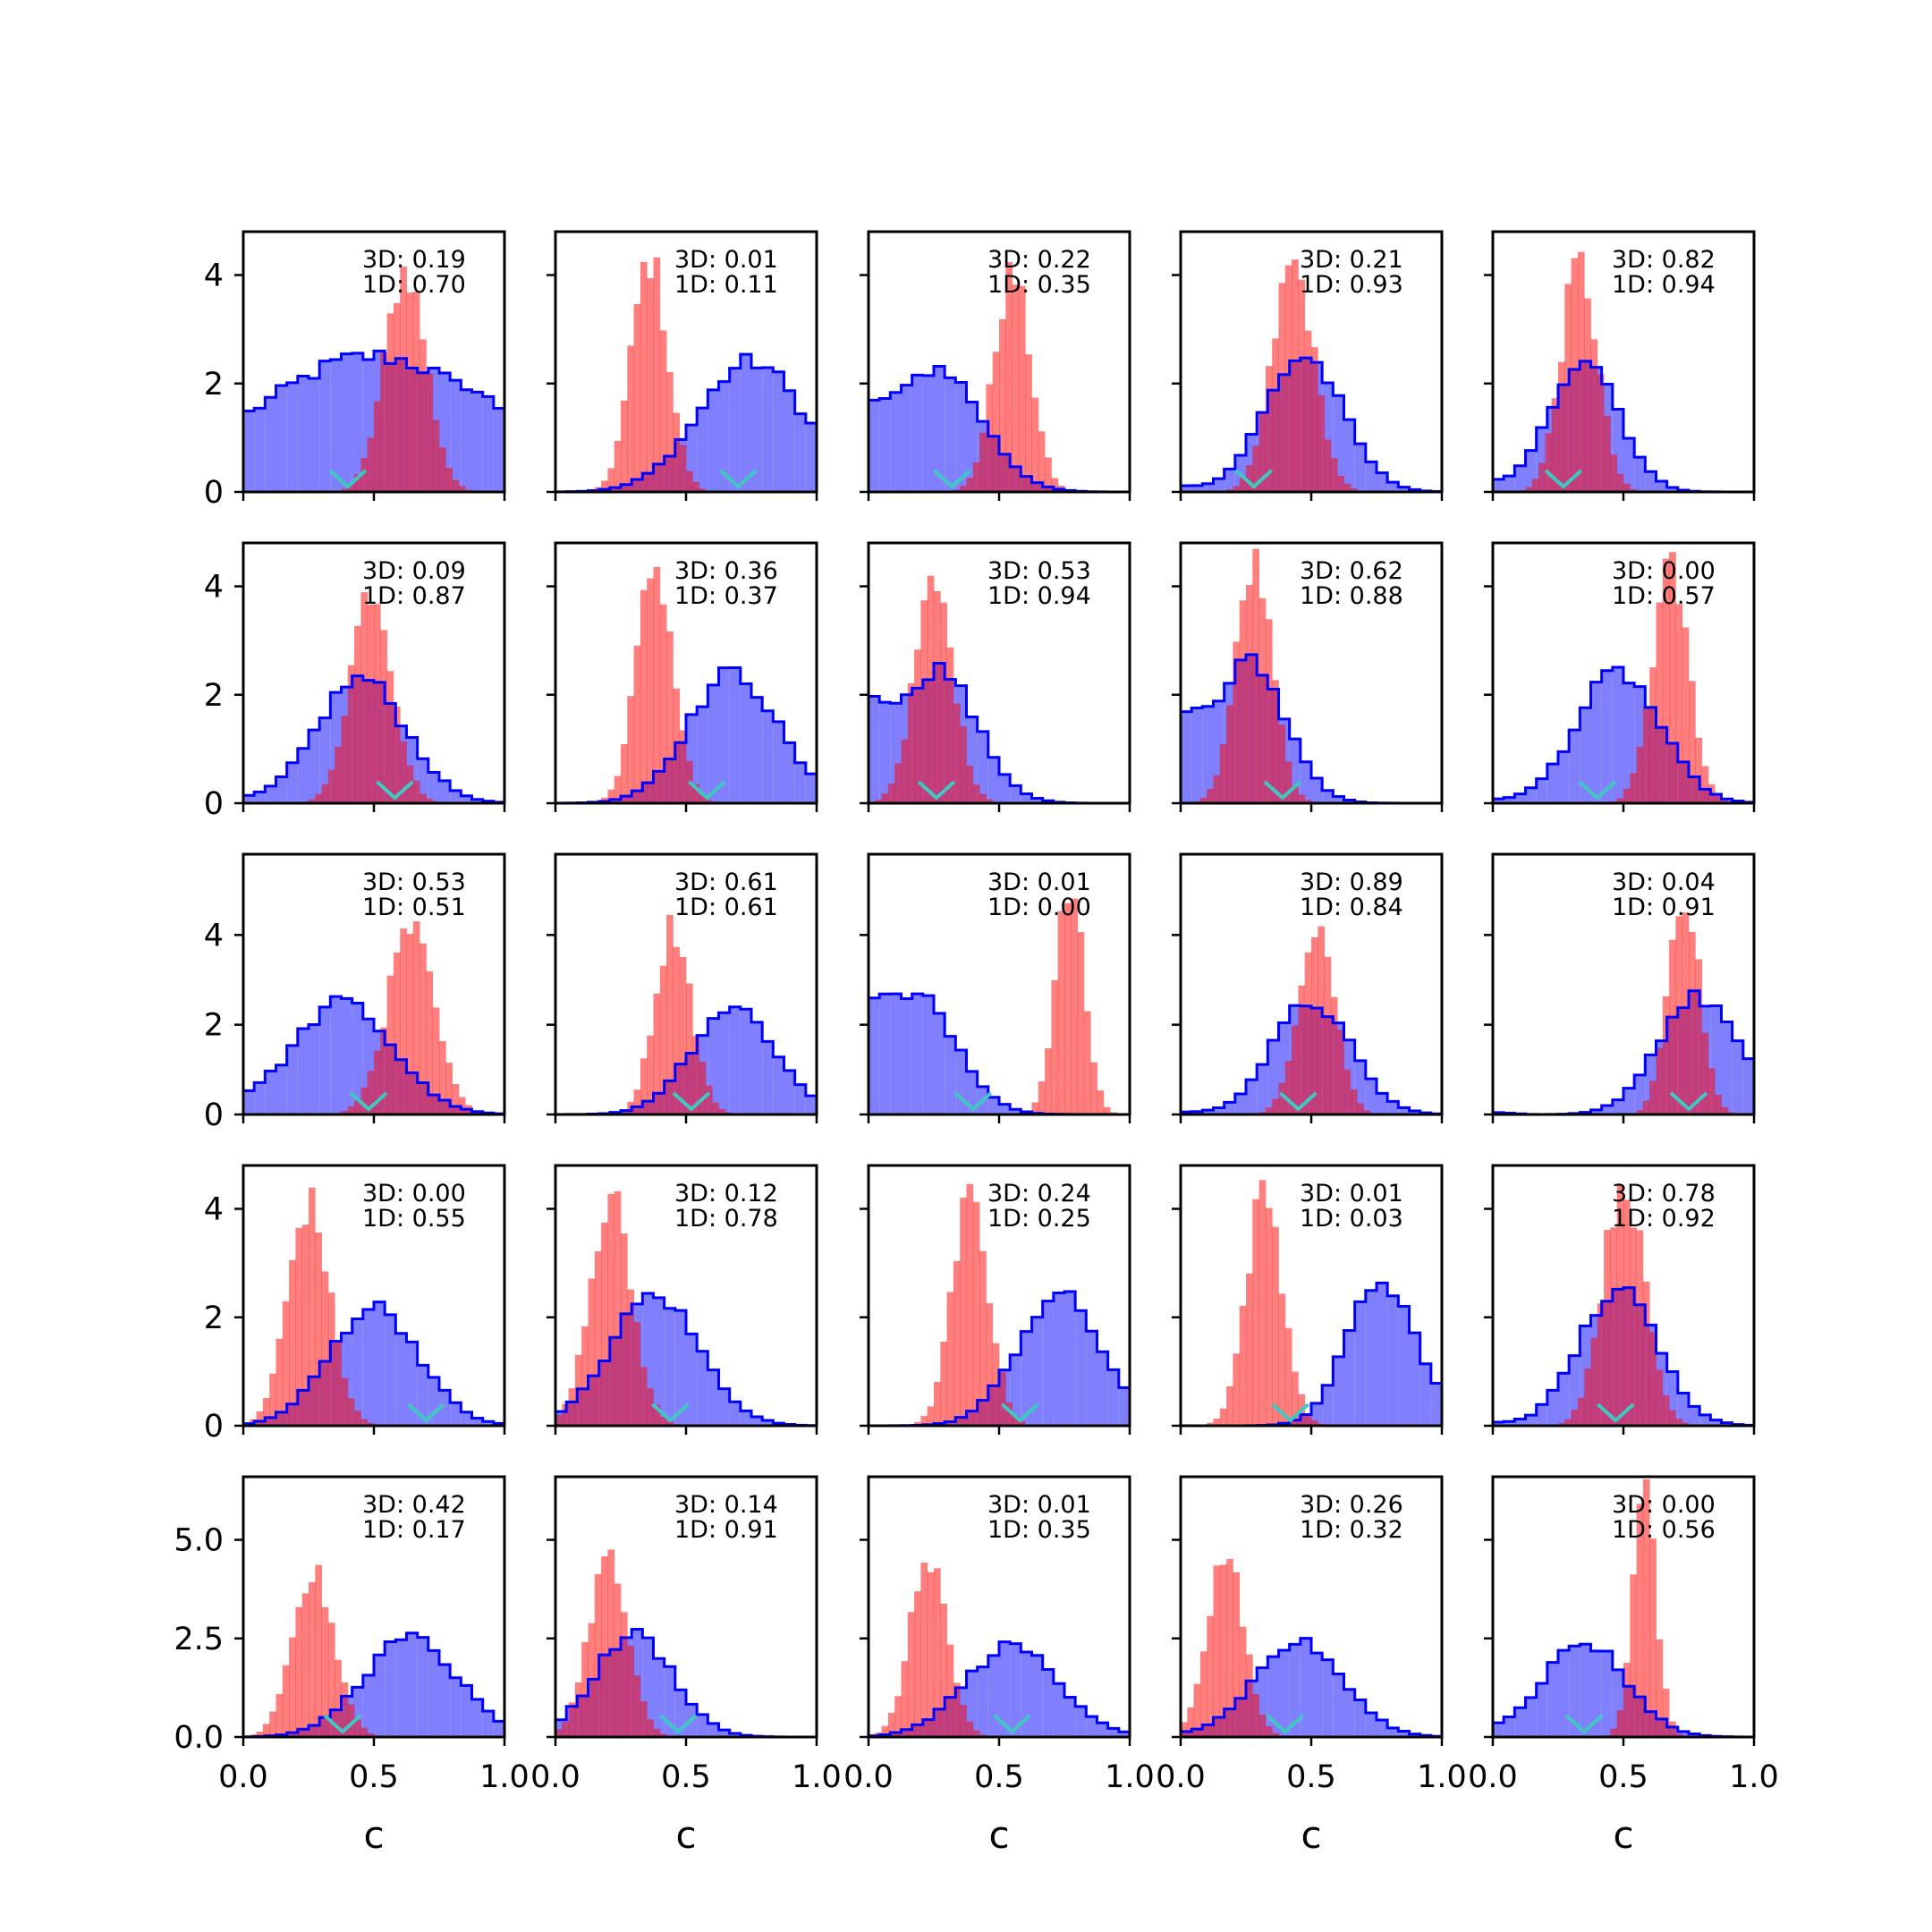 The height and width of the screenshot is (1932, 1932). I want to click on annotation-1d: 1D: 0.56, so click(1664, 1530).